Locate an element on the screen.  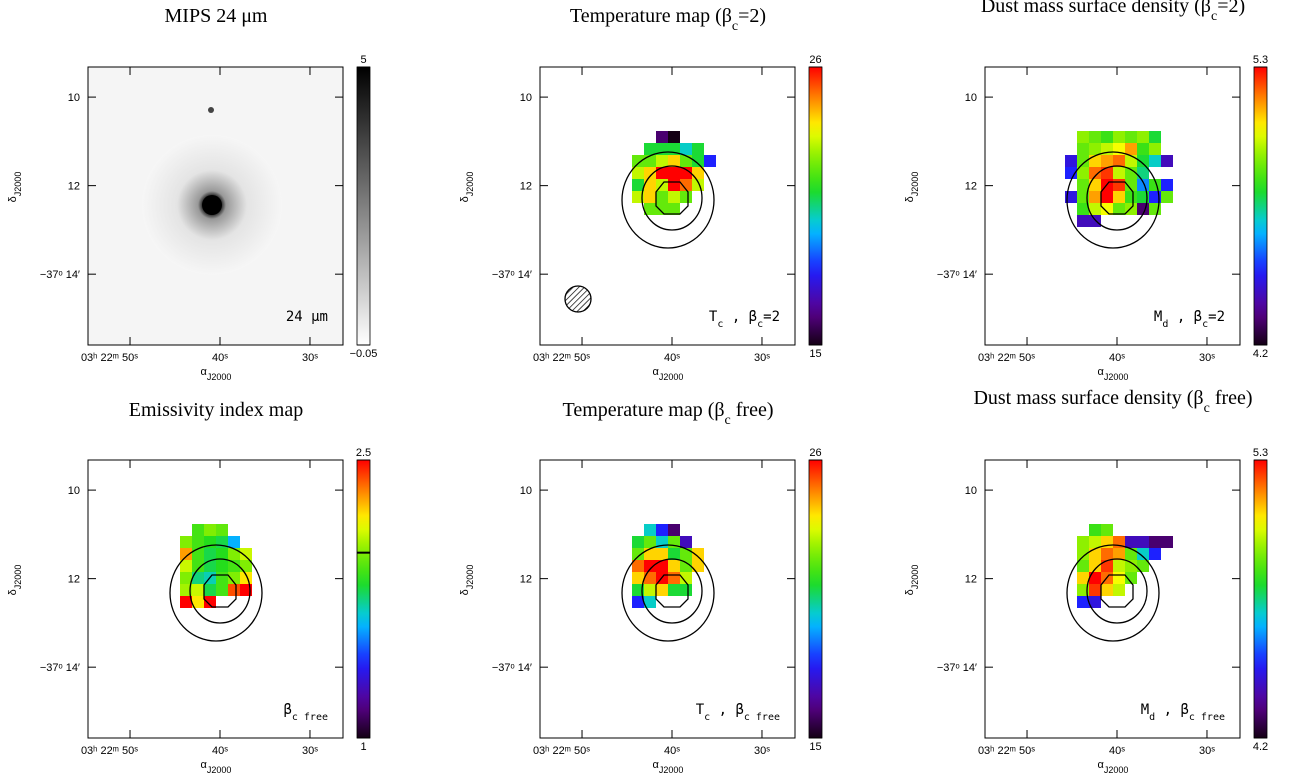
text-part: =2 is located at coordinates (1216, 317).